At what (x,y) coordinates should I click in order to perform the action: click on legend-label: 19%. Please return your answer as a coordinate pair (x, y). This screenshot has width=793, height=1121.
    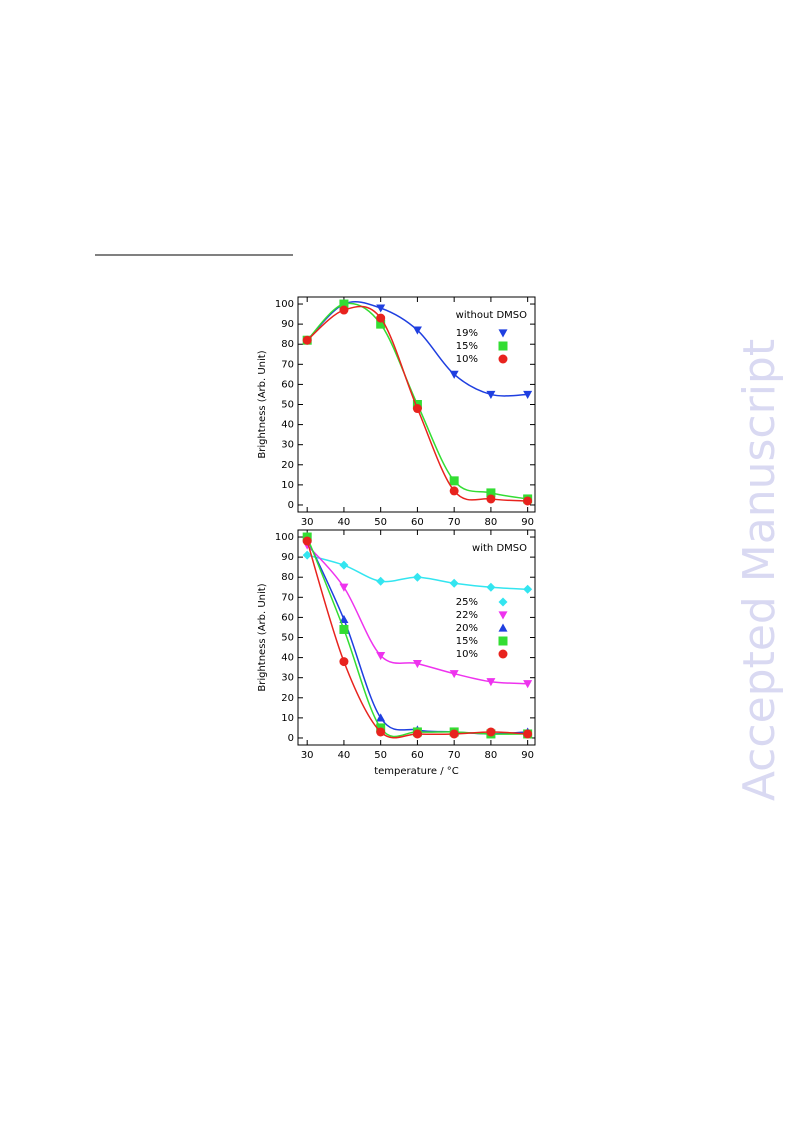
    Looking at the image, I should click on (467, 333).